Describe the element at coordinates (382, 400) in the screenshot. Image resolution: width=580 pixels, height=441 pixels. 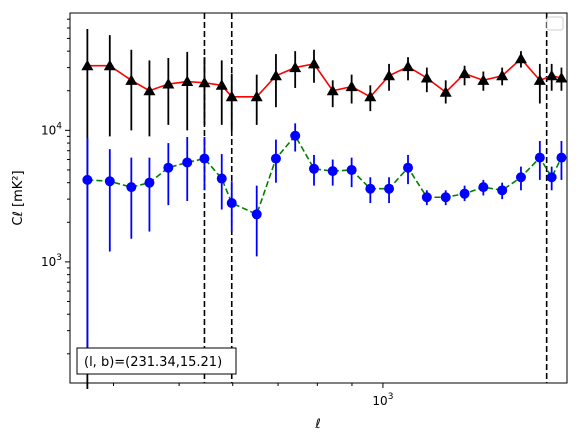
I see `x-tick-label: 103` at that location.